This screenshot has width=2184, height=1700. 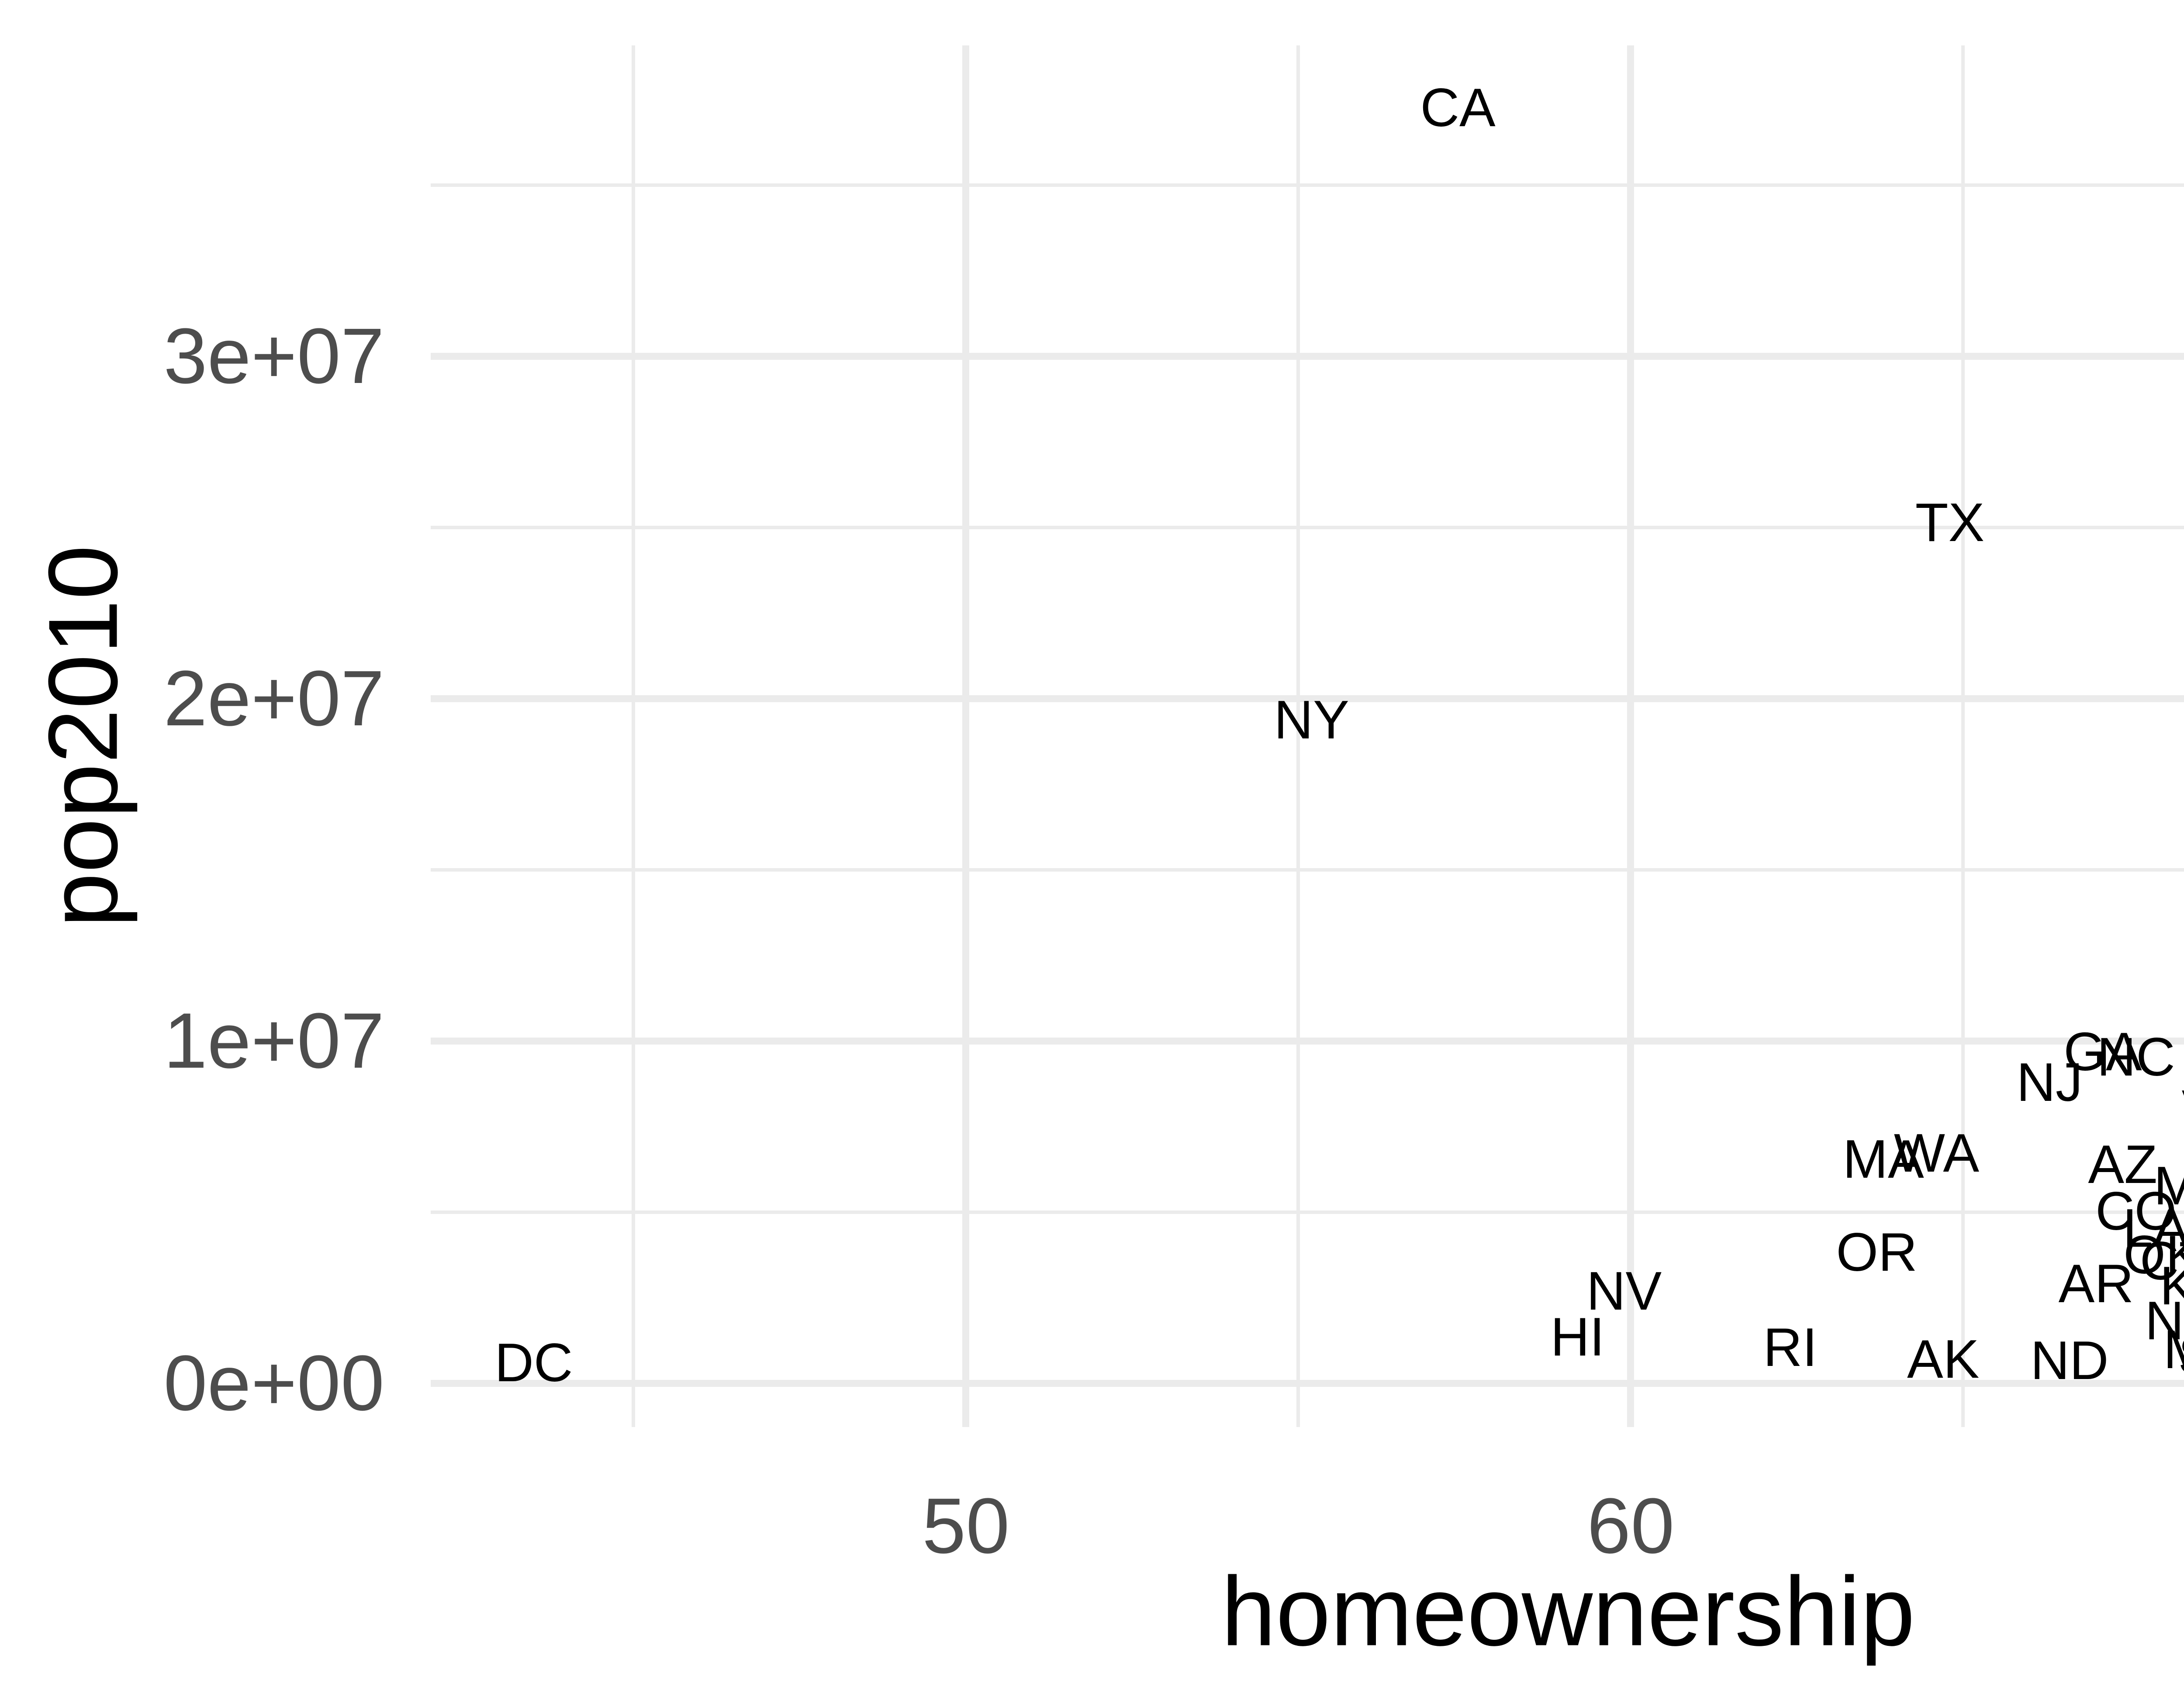 What do you see at coordinates (2173, 1350) in the screenshot?
I see `data-point-label-MT: MT` at bounding box center [2173, 1350].